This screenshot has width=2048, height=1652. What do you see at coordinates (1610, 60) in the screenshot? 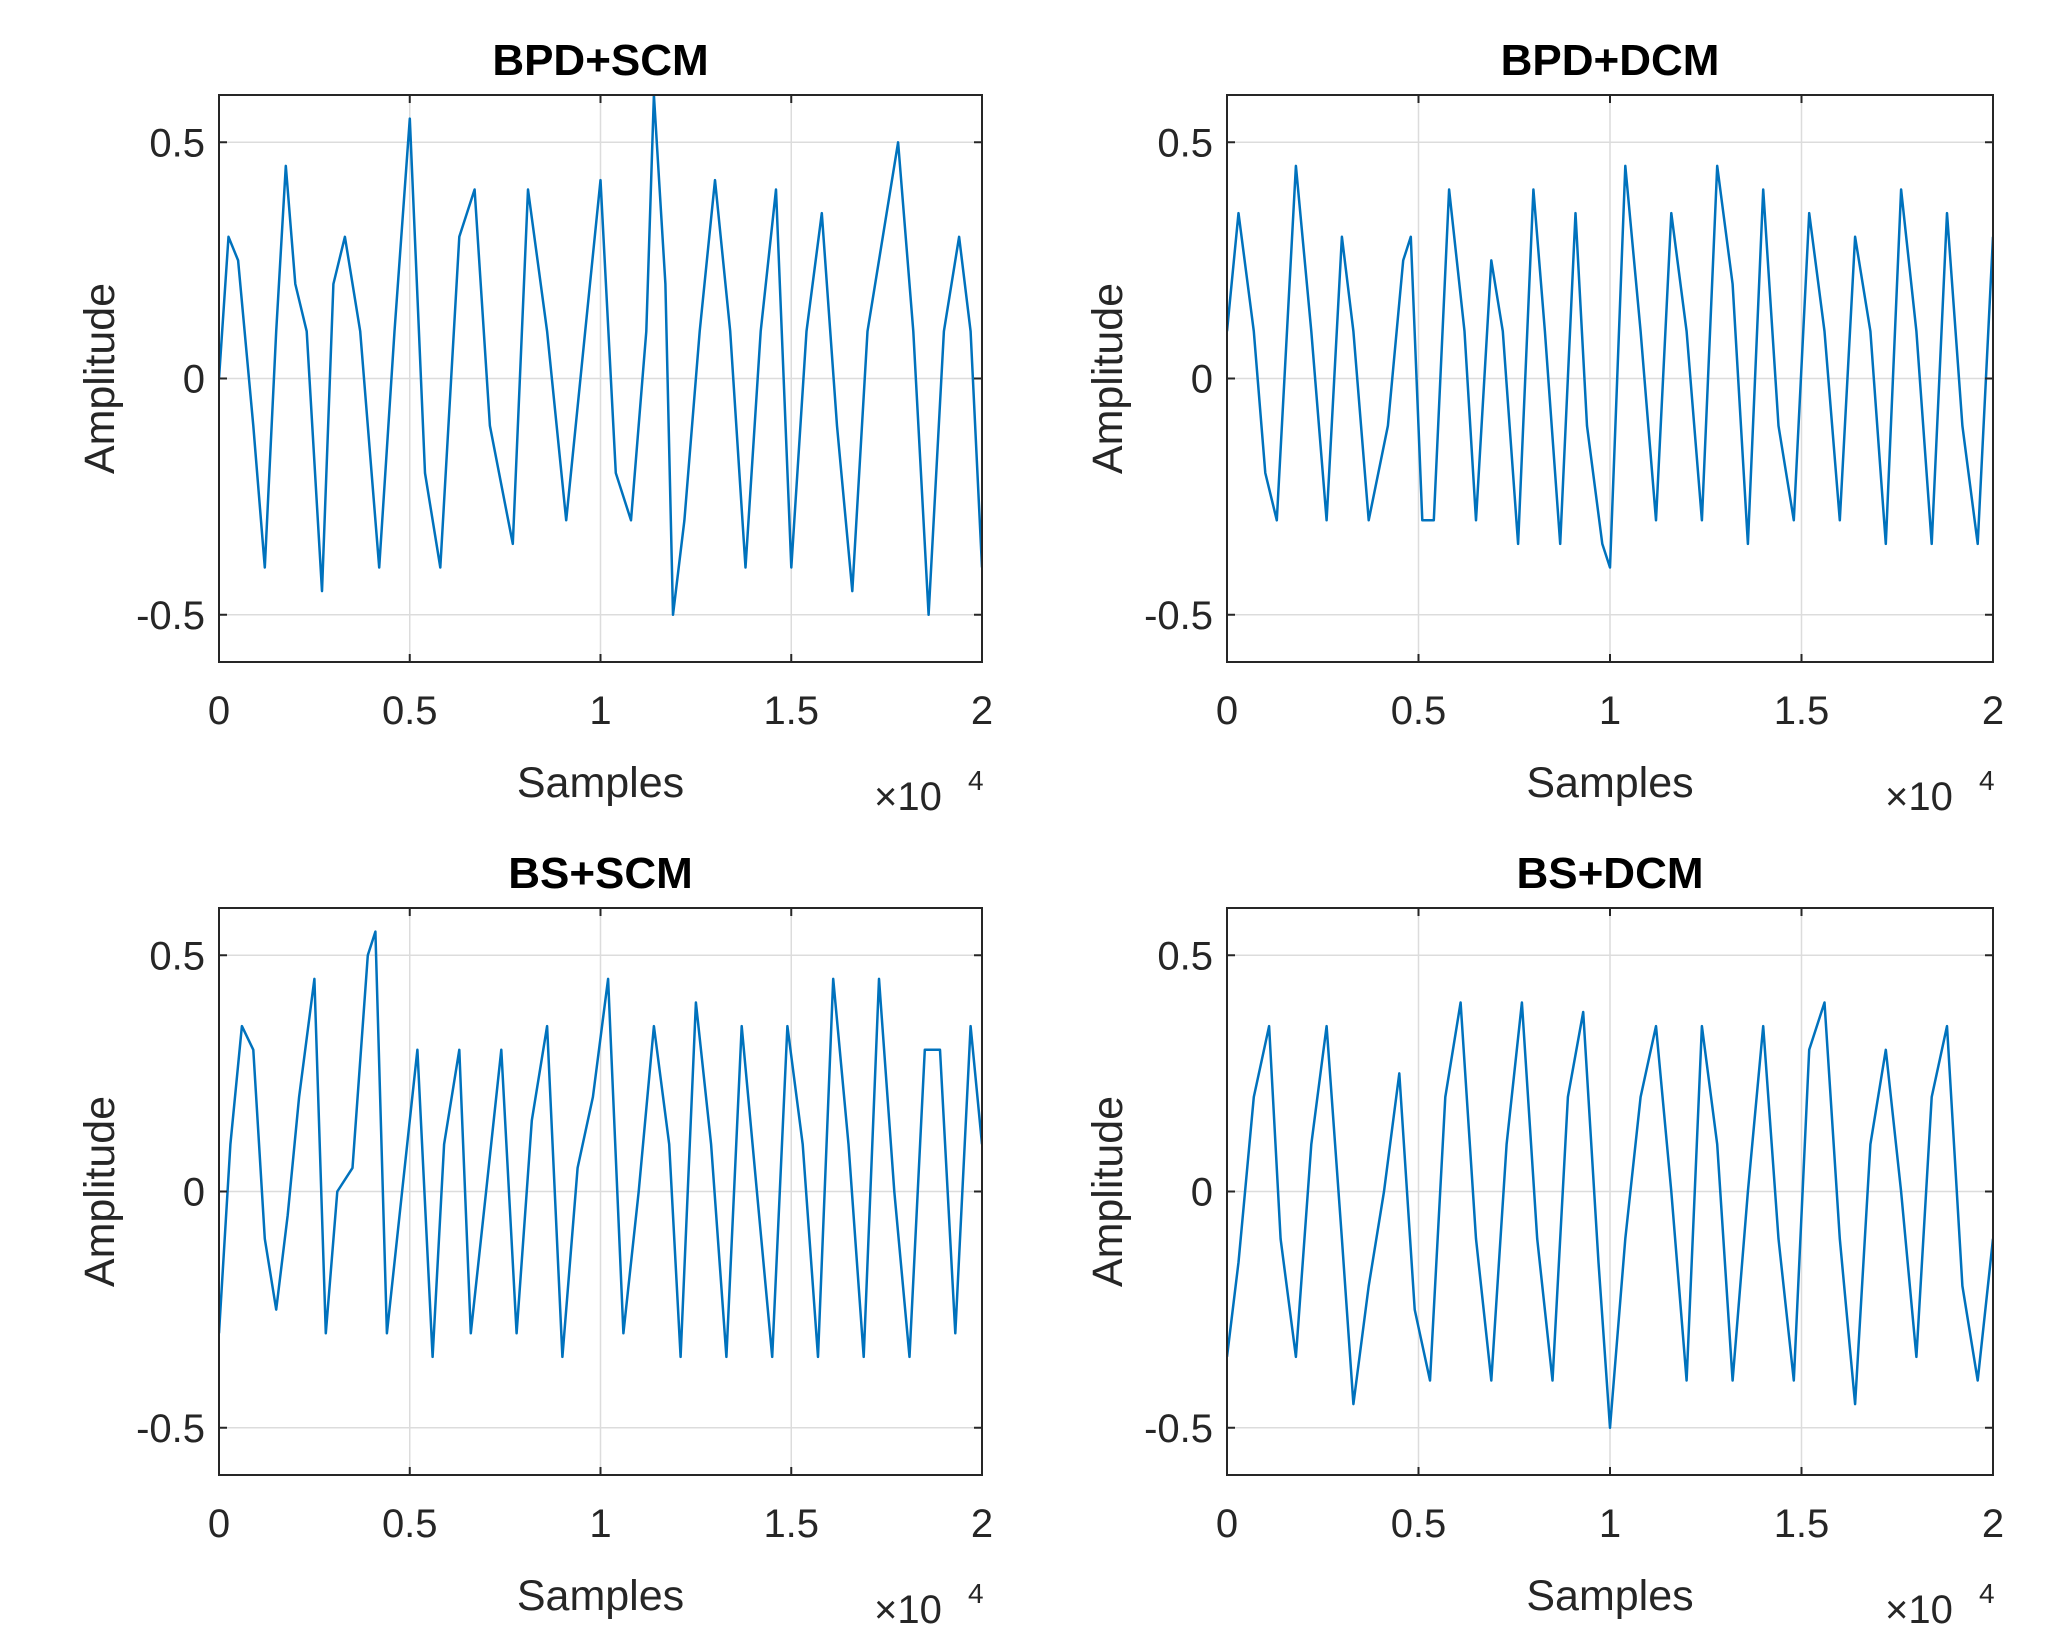
I see `chart-title: BPD+DCM` at bounding box center [1610, 60].